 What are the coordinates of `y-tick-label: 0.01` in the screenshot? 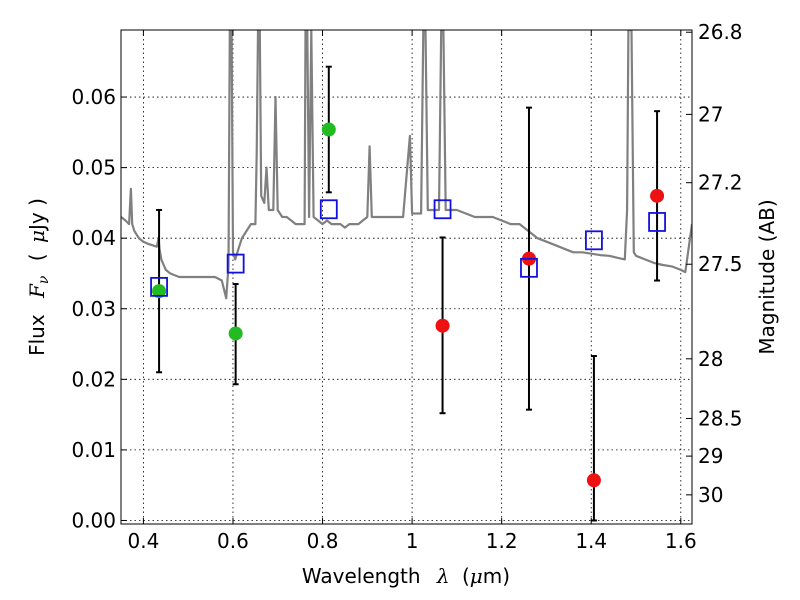 It's located at (93, 450).